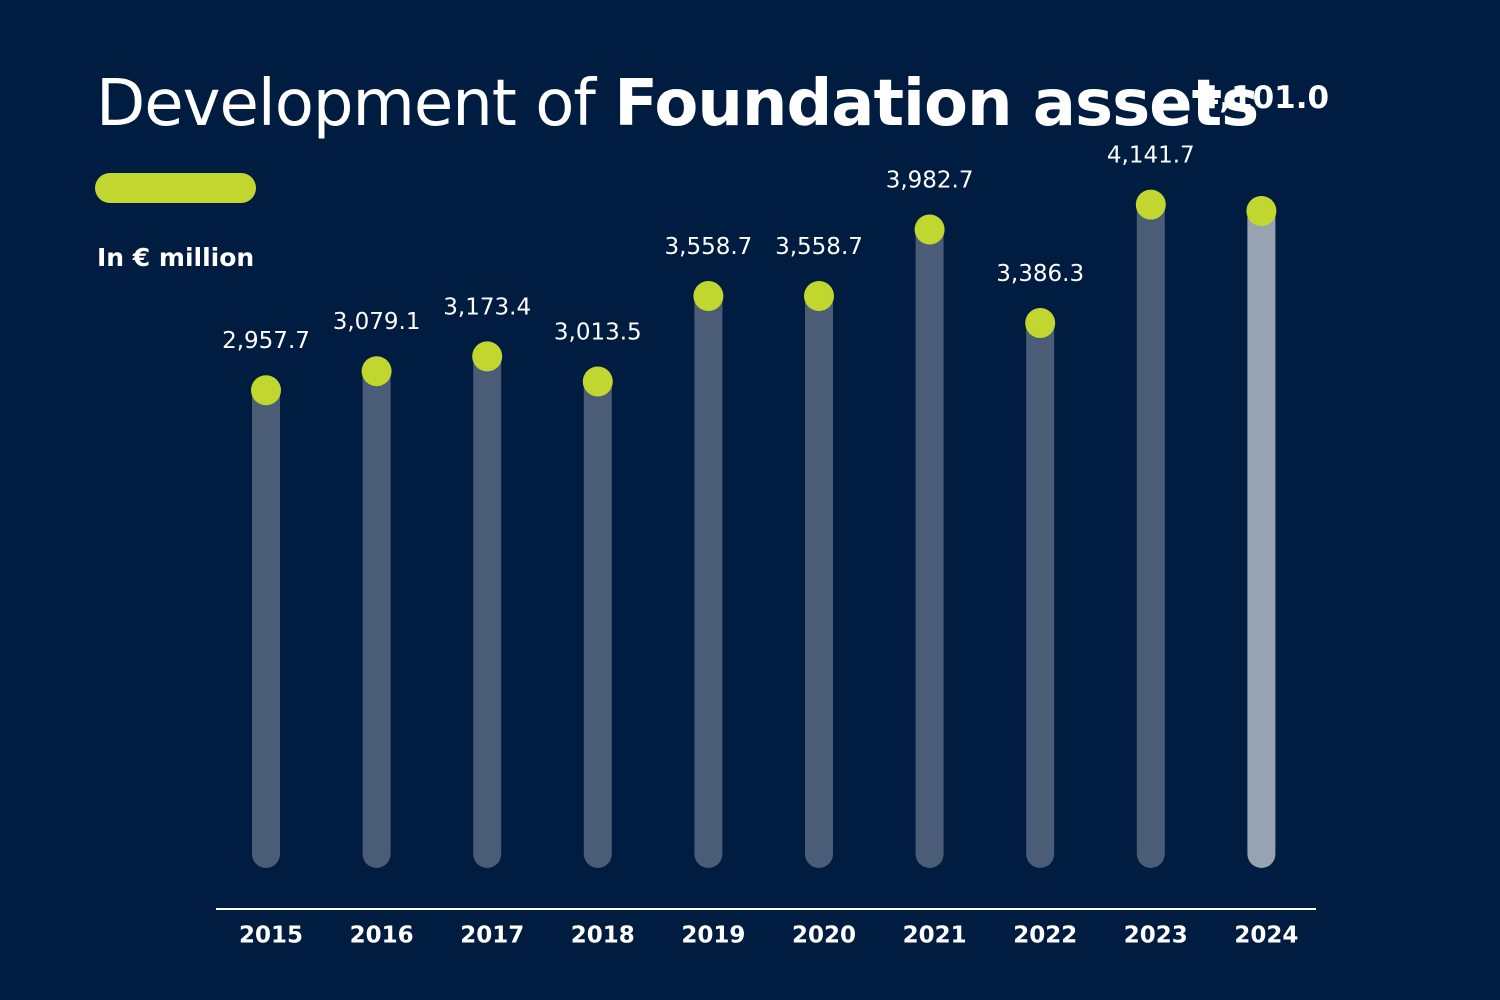  I want to click on chart-title: Development of Foundation assets, so click(677, 104).